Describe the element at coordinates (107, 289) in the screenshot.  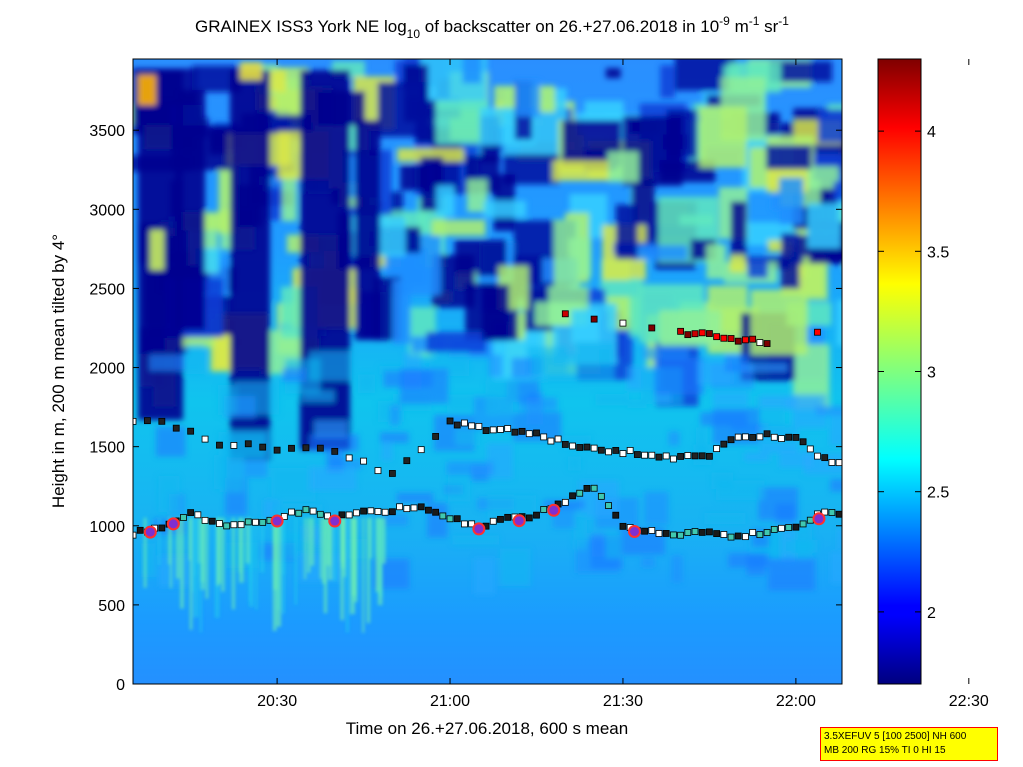
I see `y-tick-label: 2500` at that location.